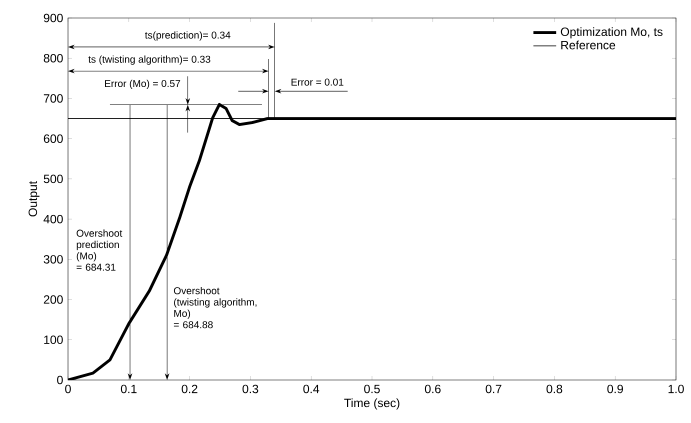  What do you see at coordinates (142, 85) in the screenshot?
I see `annotation: Error (Mo) = 0.57` at bounding box center [142, 85].